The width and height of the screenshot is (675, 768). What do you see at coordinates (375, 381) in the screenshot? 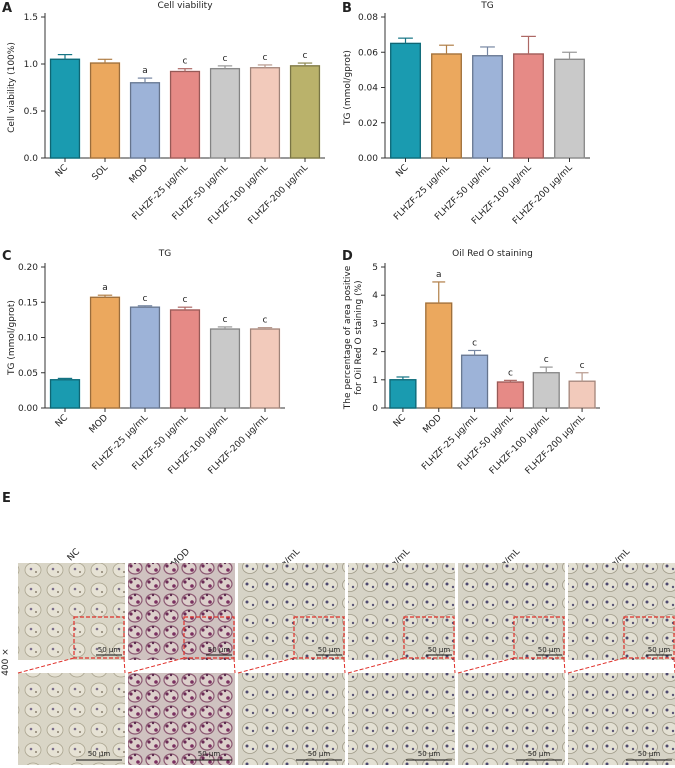
I see `y-tick-label: 1` at bounding box center [375, 381].